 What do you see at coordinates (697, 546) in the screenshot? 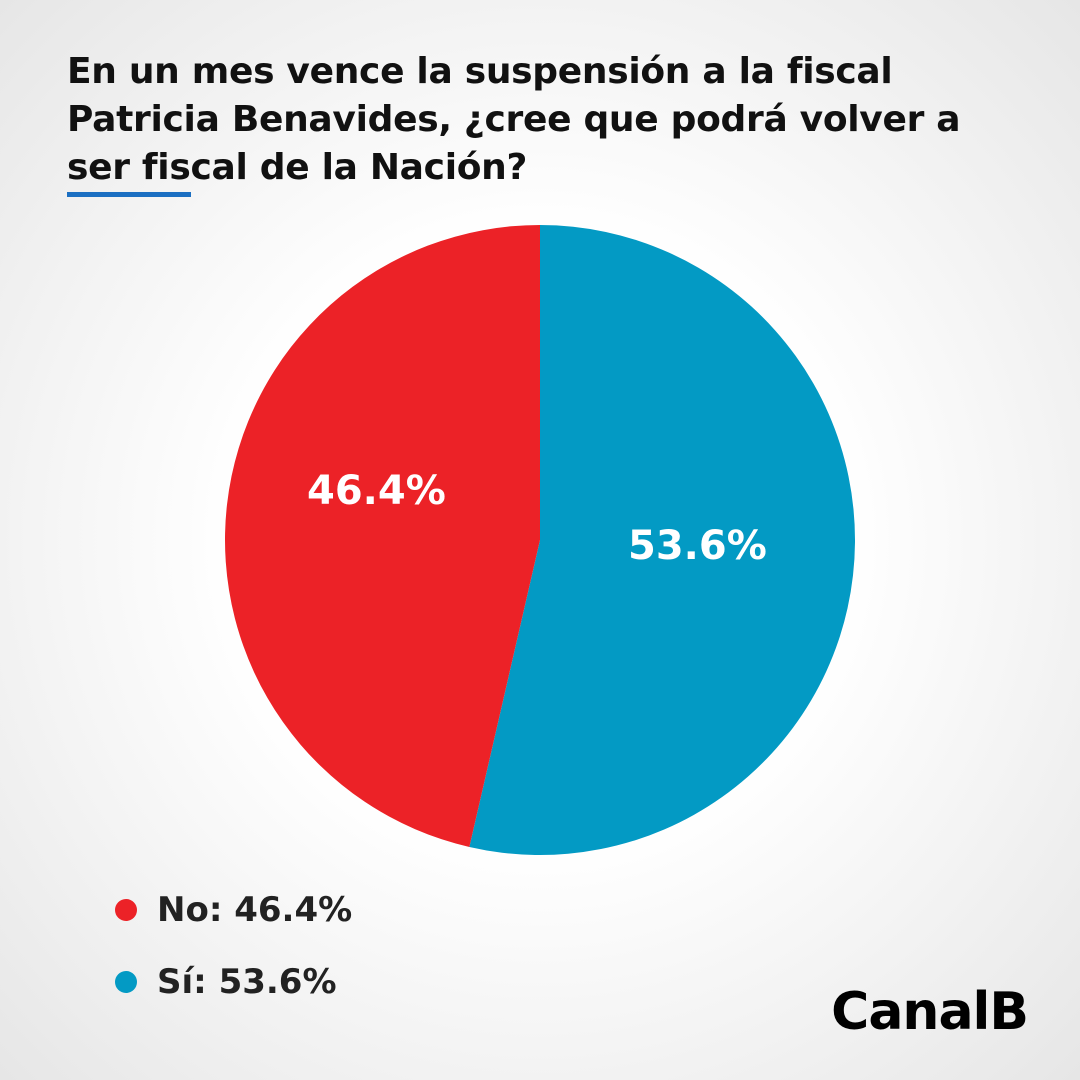
I see `data-label-si: 53.6%` at bounding box center [697, 546].